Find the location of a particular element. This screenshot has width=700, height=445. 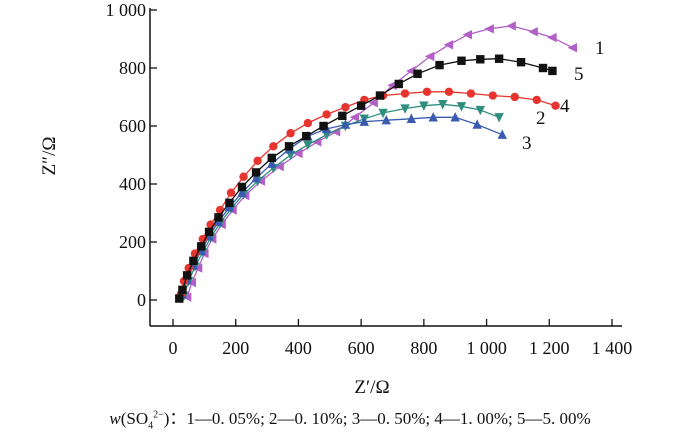

x-tick-label: 1 400 is located at coordinates (612, 348).